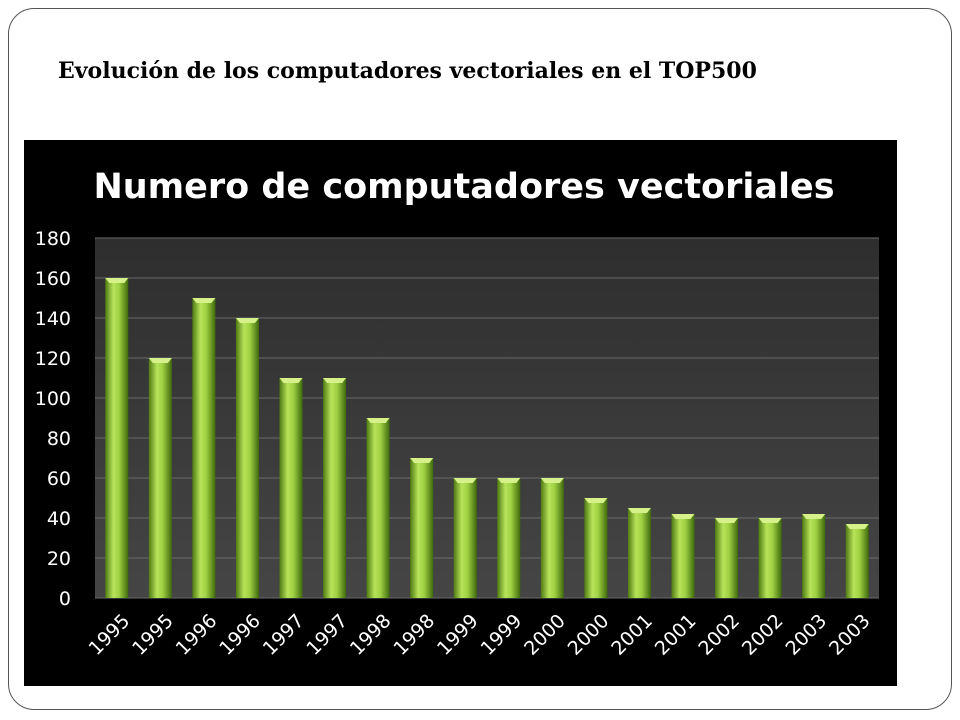  I want to click on y-tick-label: 120, so click(53, 359).